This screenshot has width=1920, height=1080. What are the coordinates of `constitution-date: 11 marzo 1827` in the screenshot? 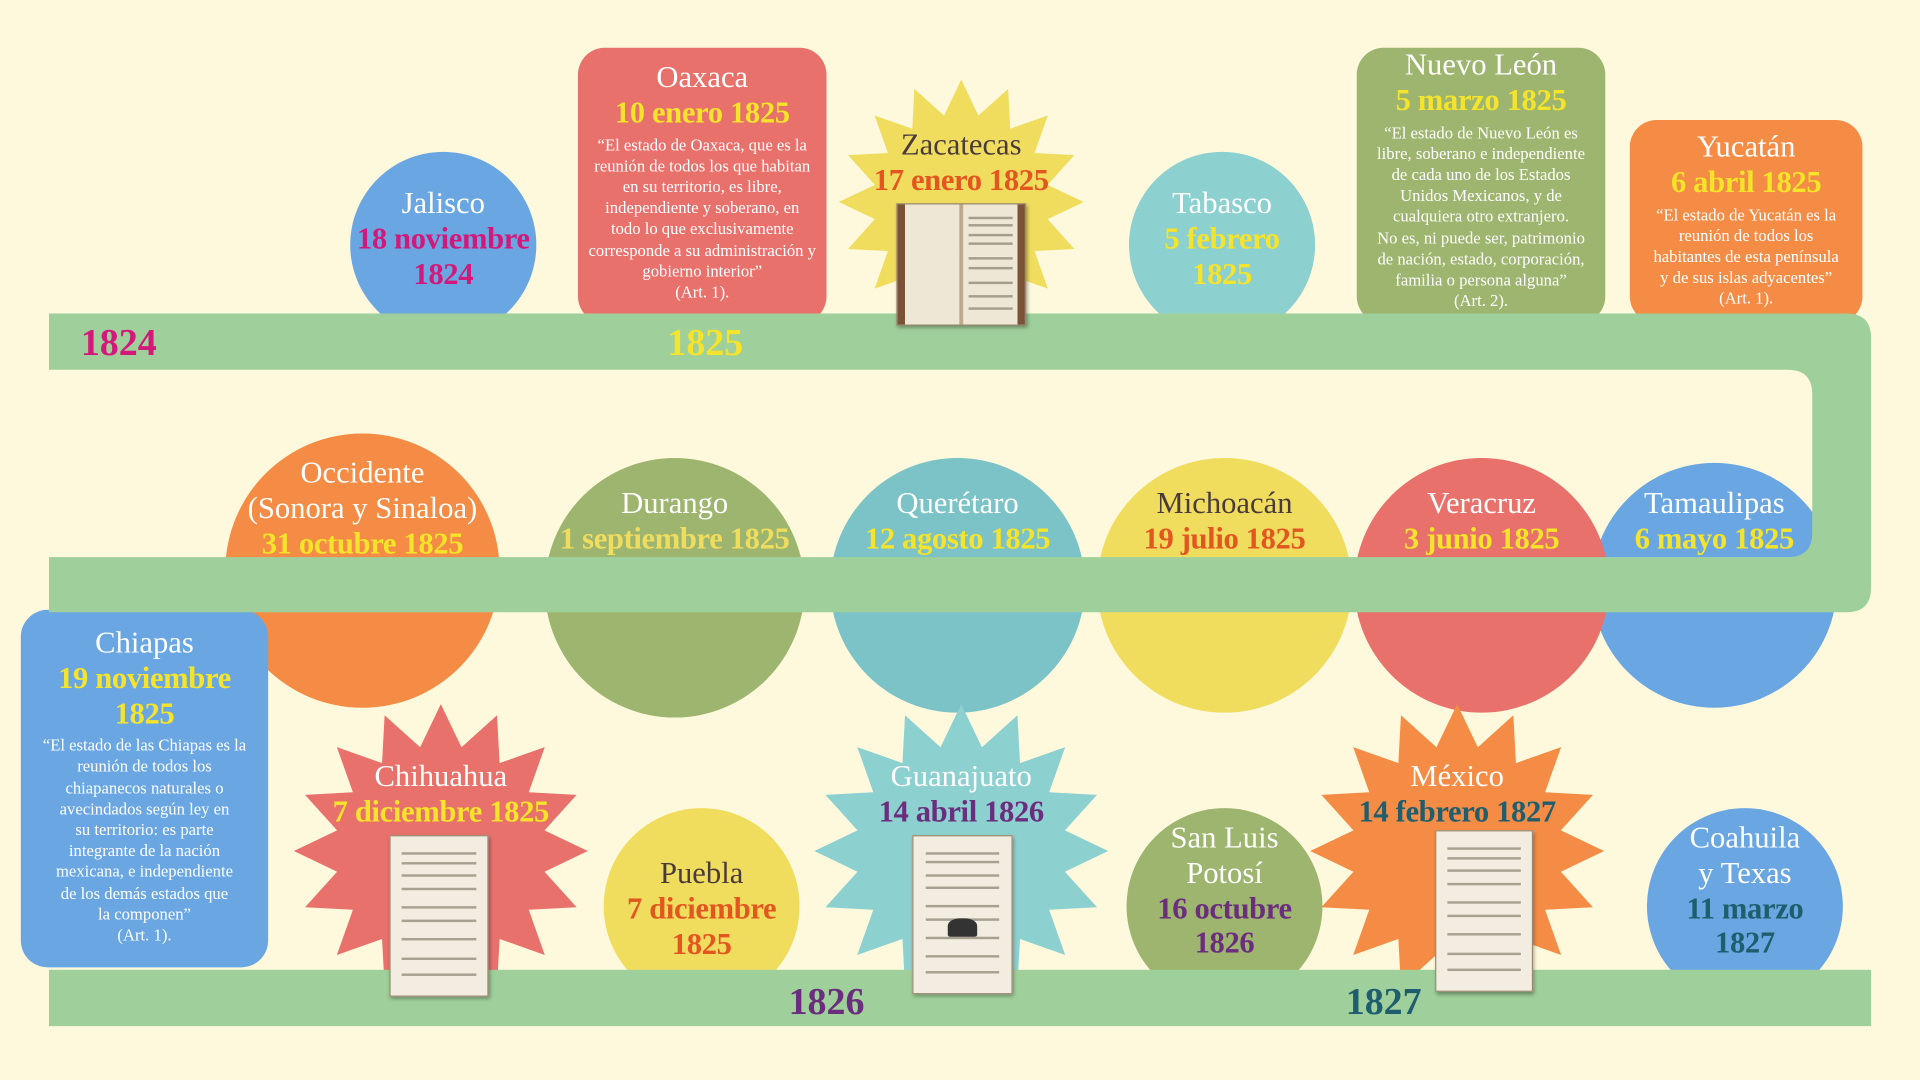 It's located at (1745, 926).